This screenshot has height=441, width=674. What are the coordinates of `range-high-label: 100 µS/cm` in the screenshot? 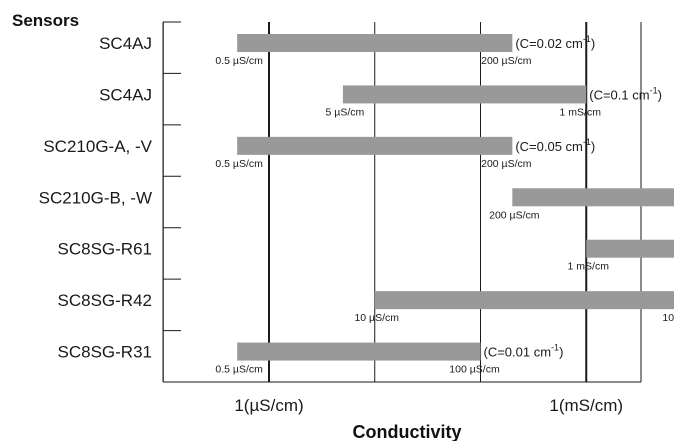 It's located at (474, 370).